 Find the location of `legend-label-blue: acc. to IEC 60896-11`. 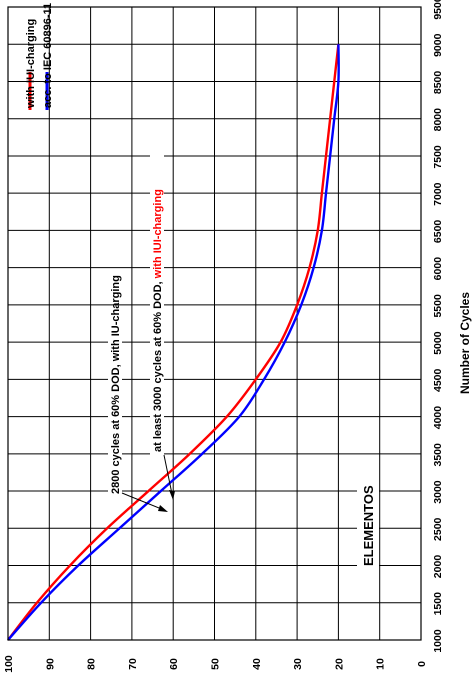

legend-label-blue: acc. to IEC 60896-11 is located at coordinates (48, 55).